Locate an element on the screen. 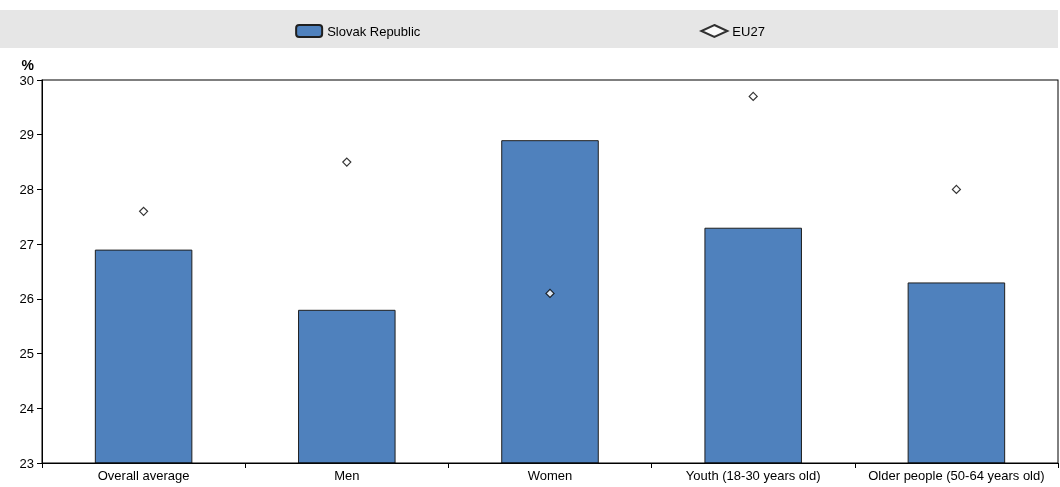  y-tick-label: 25 is located at coordinates (26, 354).